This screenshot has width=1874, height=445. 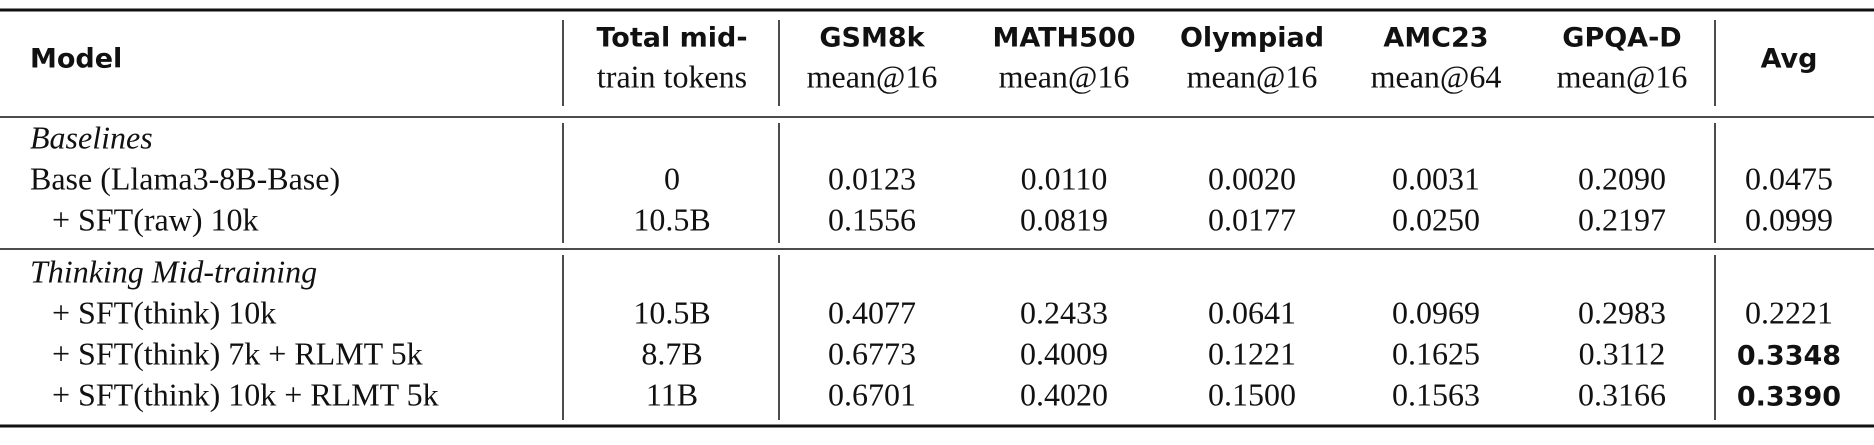 What do you see at coordinates (672, 394) in the screenshot?
I see `cell: 11B` at bounding box center [672, 394].